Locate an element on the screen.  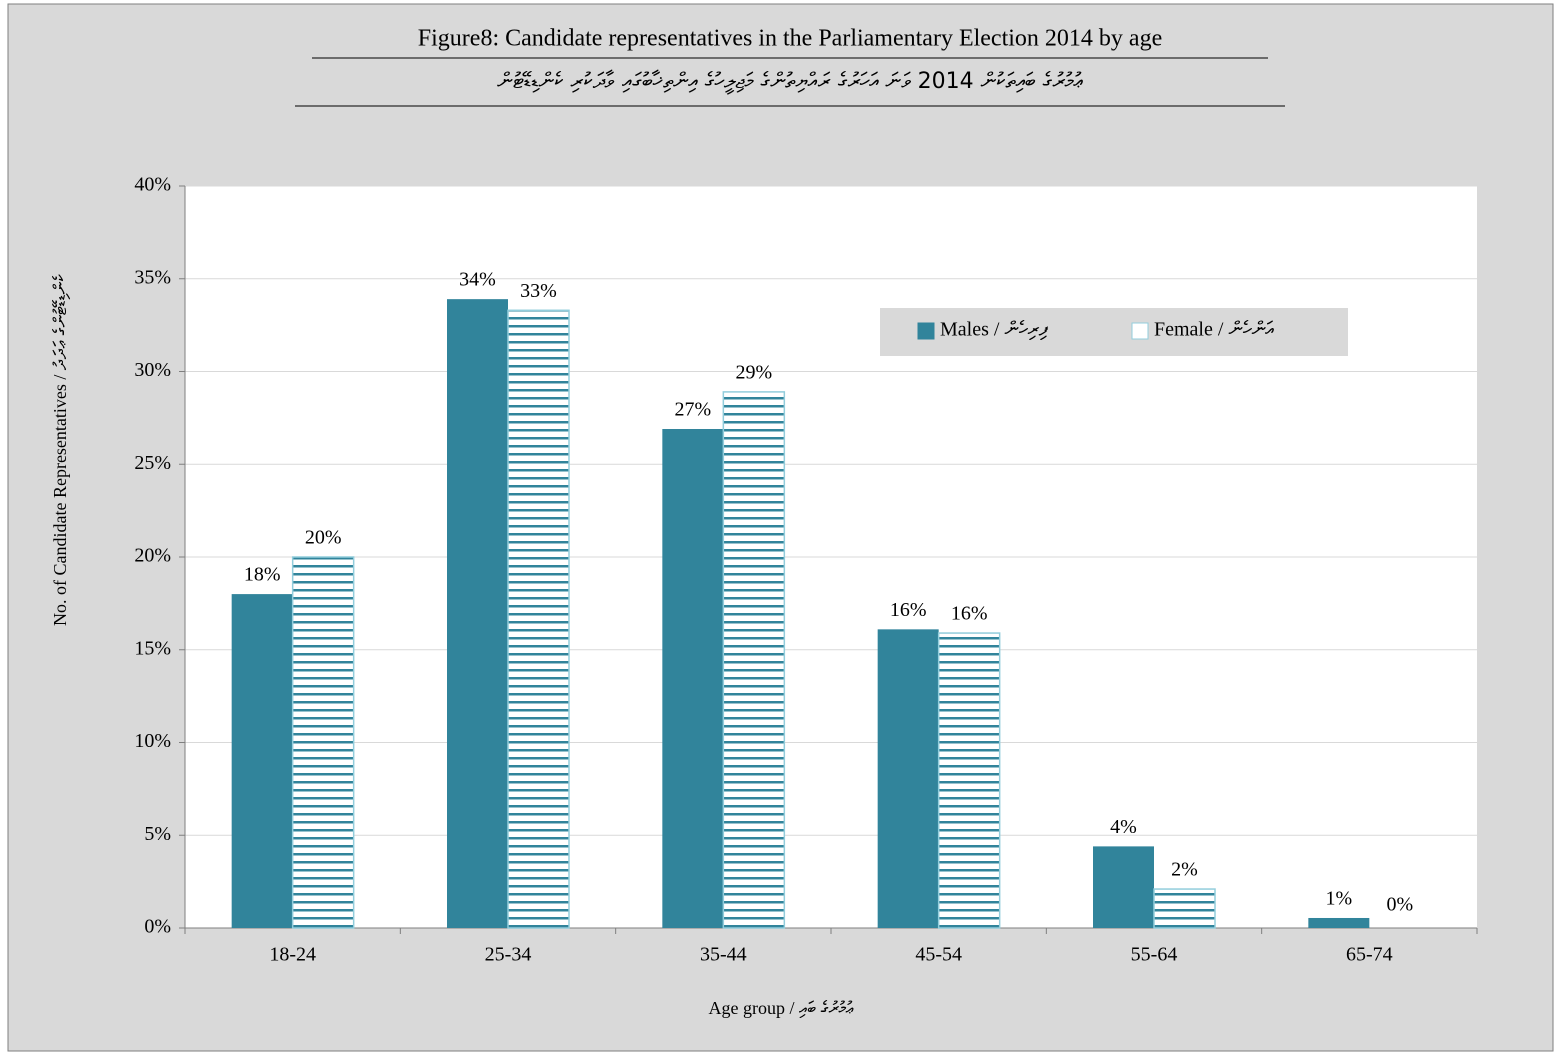
y-tick-label: 10% is located at coordinates (152, 741).